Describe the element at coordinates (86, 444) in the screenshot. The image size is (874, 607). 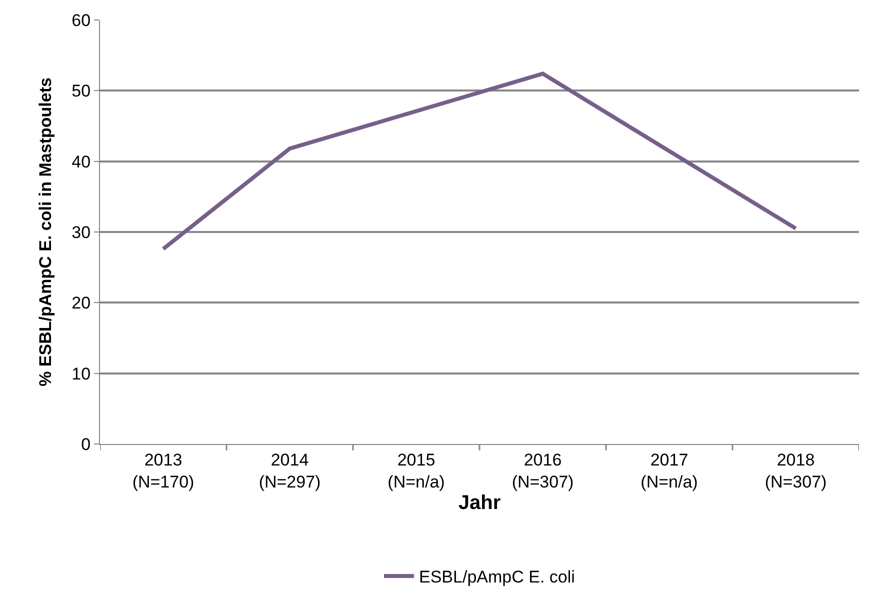
I see `y-tick-label: 0` at that location.